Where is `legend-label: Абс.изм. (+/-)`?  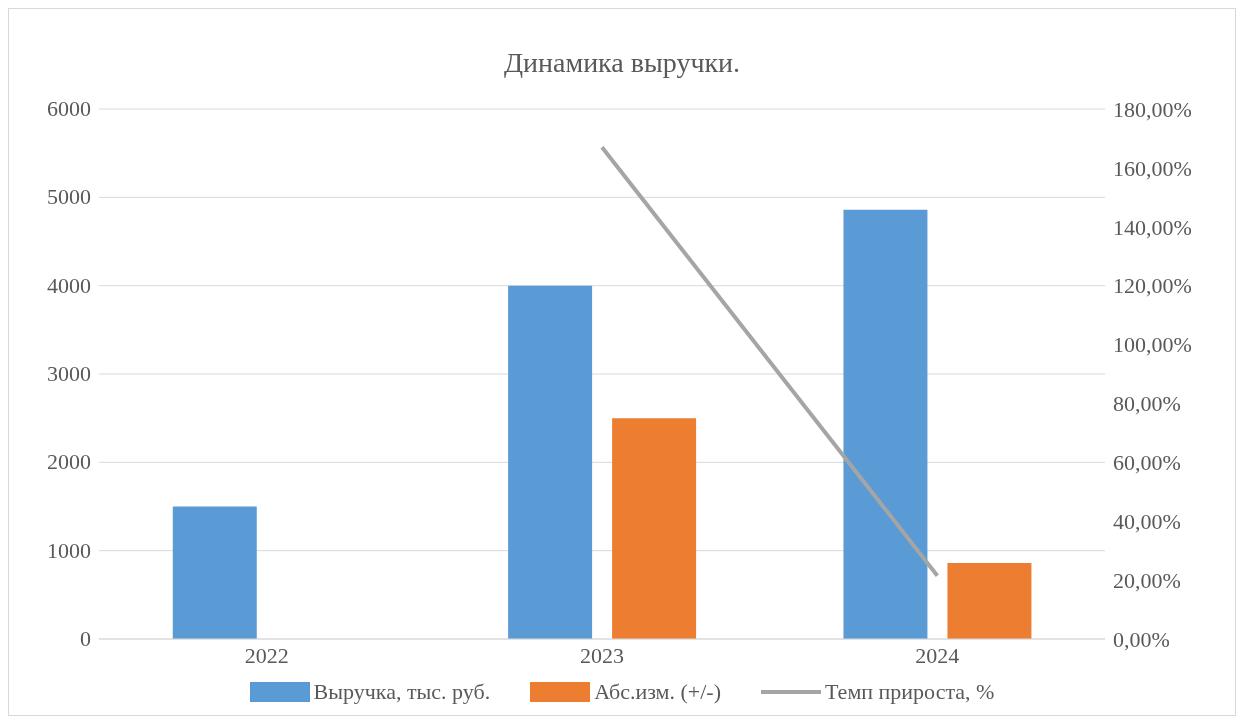 legend-label: Абс.изм. (+/-) is located at coordinates (658, 692).